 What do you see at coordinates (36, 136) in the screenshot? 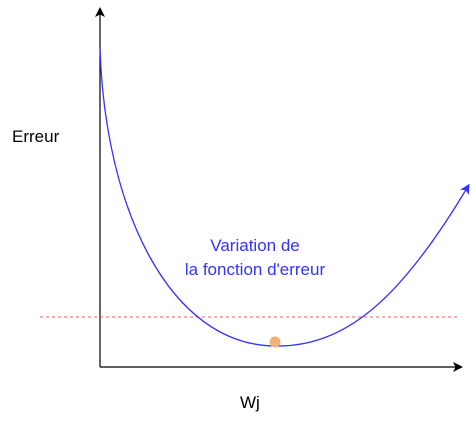
I see `y-axis-label: Erreur` at bounding box center [36, 136].